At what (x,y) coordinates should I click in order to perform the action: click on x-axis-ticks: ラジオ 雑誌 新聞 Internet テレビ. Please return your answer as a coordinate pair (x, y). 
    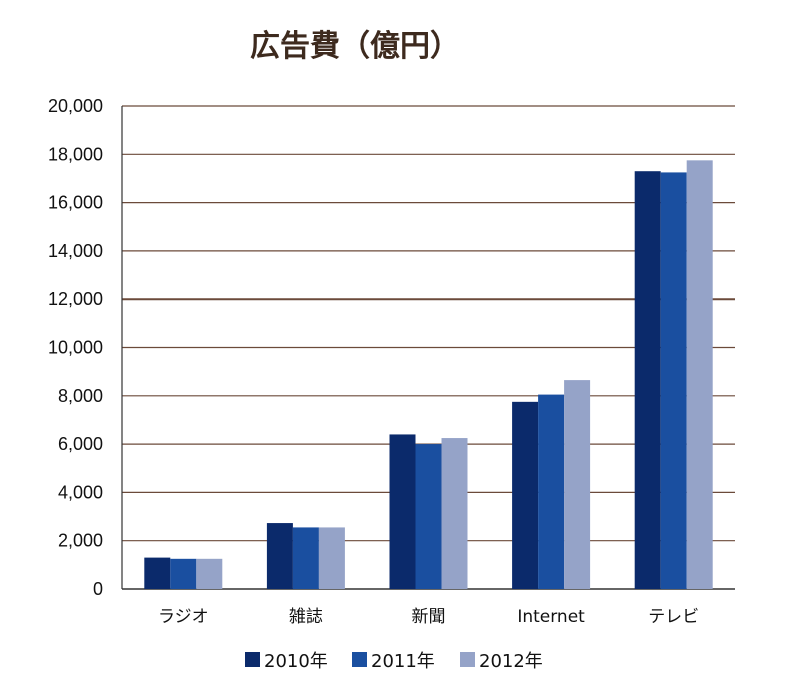
    Looking at the image, I should click on (428, 617).